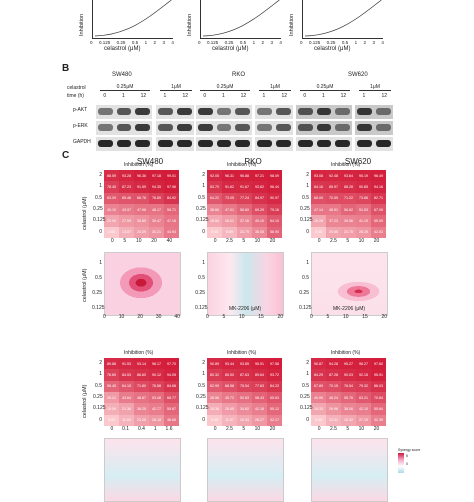 This screenshot has height=502, width=474. What do you see at coordinates (409, 450) in the screenshot?
I see `legend-title: Synergy score` at bounding box center [409, 450].